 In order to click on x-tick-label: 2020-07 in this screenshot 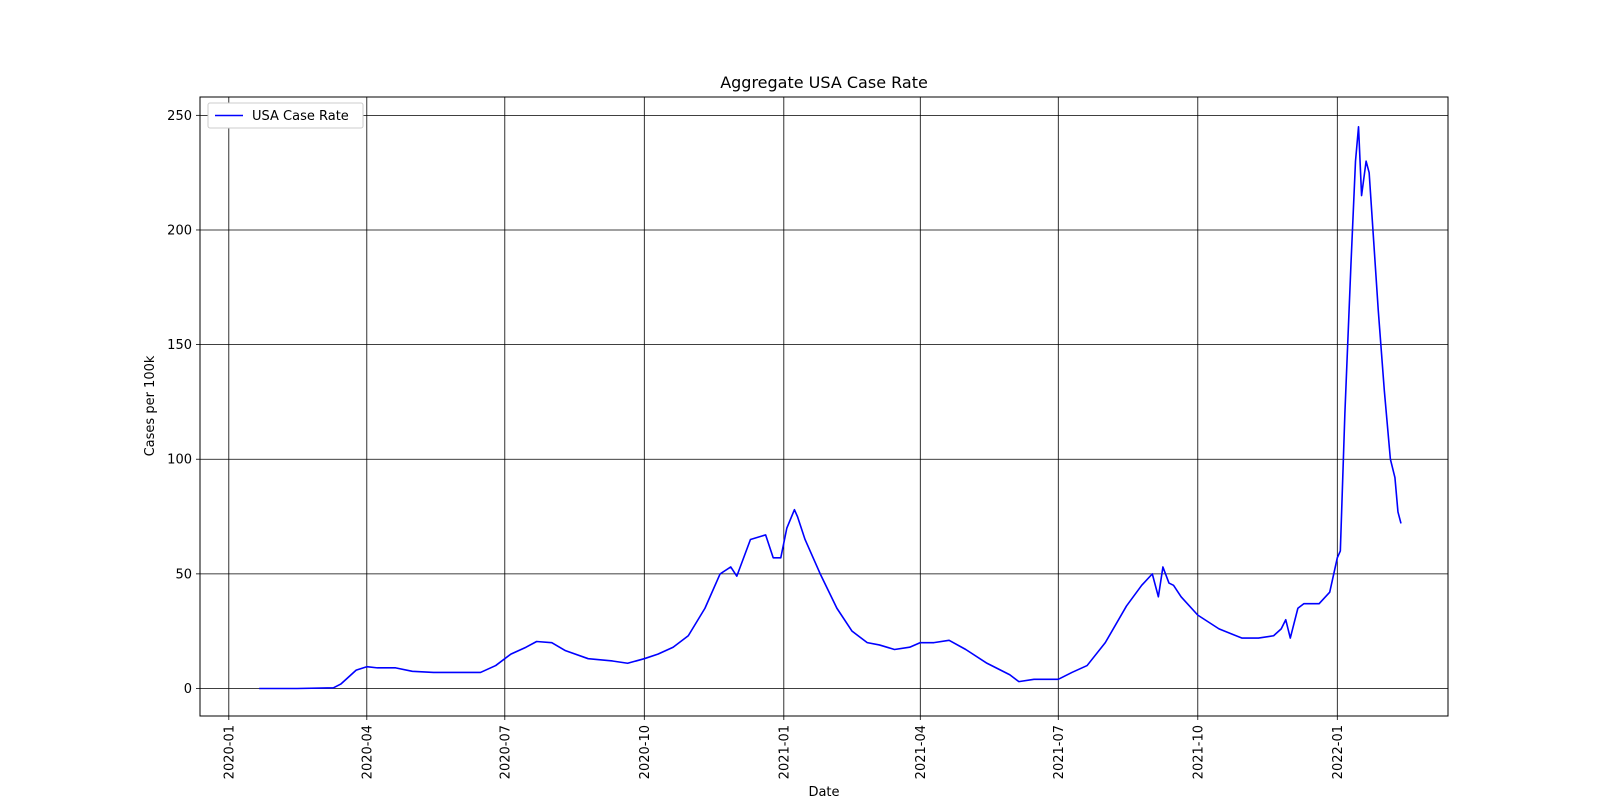, I will do `click(505, 752)`.